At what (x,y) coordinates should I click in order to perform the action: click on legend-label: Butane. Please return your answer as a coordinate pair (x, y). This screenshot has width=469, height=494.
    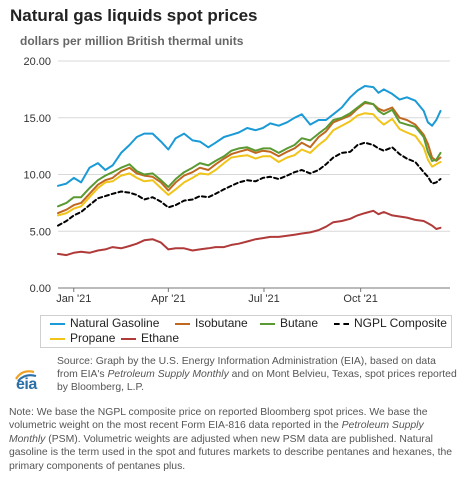
    Looking at the image, I should click on (299, 323).